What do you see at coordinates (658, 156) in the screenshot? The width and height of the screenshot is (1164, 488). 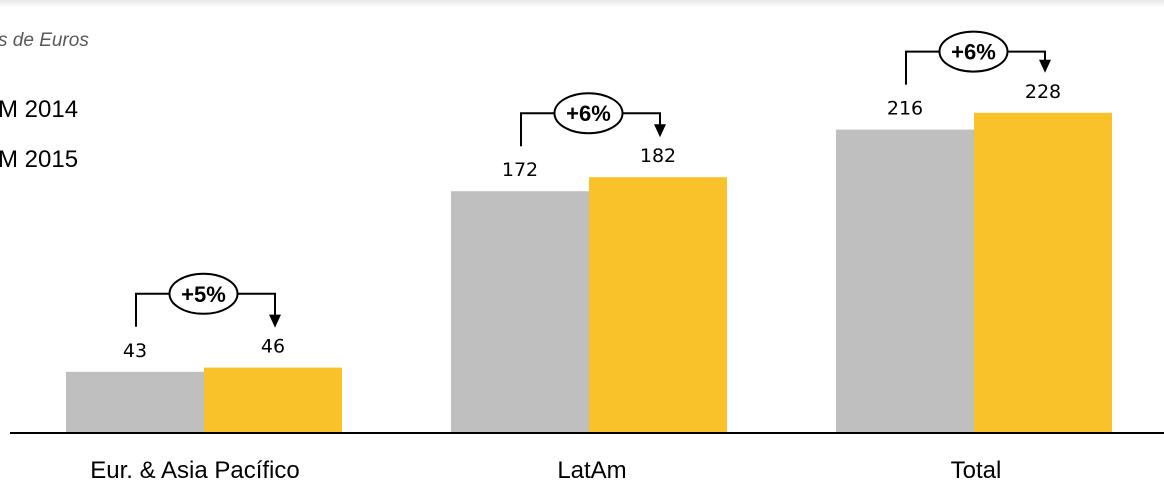 I see `value-label-2015-1: 182` at bounding box center [658, 156].